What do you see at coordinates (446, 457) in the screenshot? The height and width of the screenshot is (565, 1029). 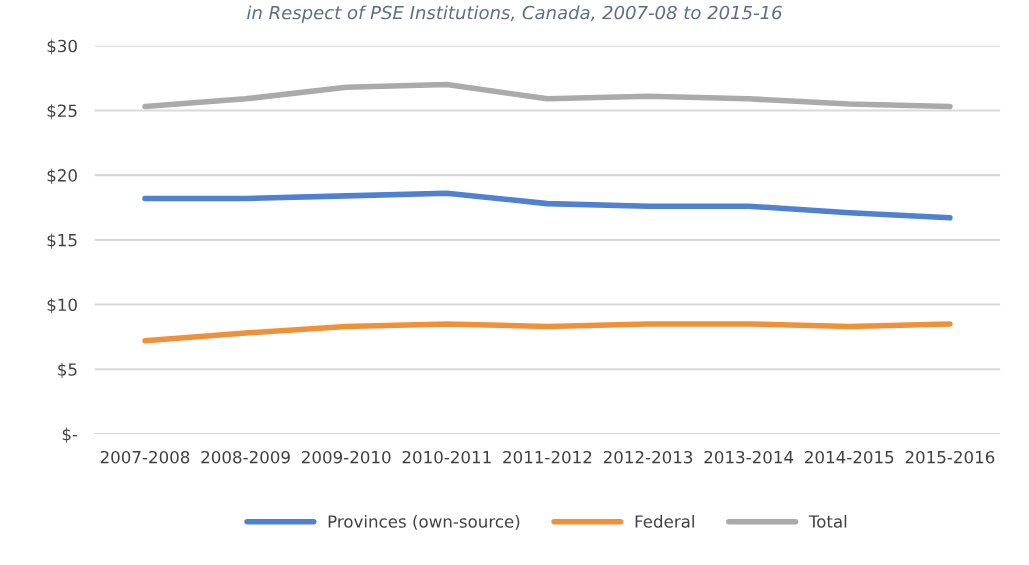 I see `x-tick-label: 2010-2011` at bounding box center [446, 457].